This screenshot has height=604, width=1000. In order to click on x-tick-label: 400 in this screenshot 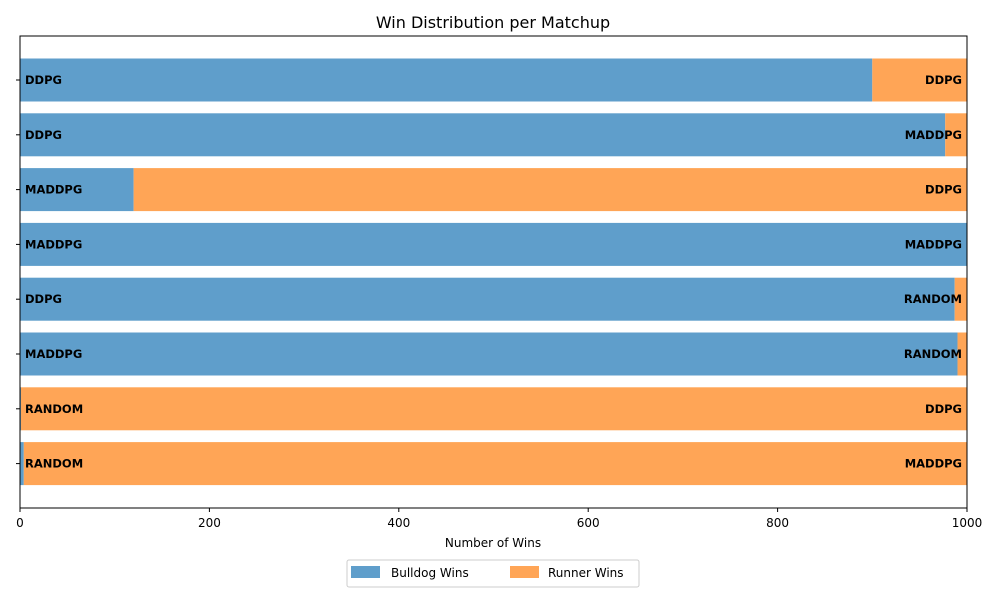, I will do `click(398, 523)`.